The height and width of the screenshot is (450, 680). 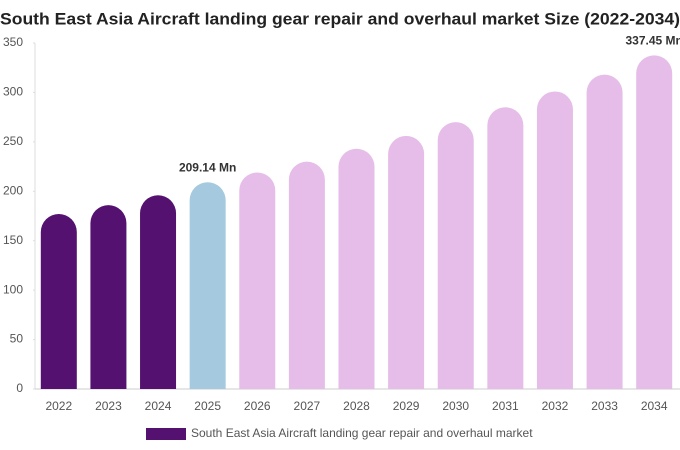 I want to click on x-tick-label: 2024, so click(x=158, y=406).